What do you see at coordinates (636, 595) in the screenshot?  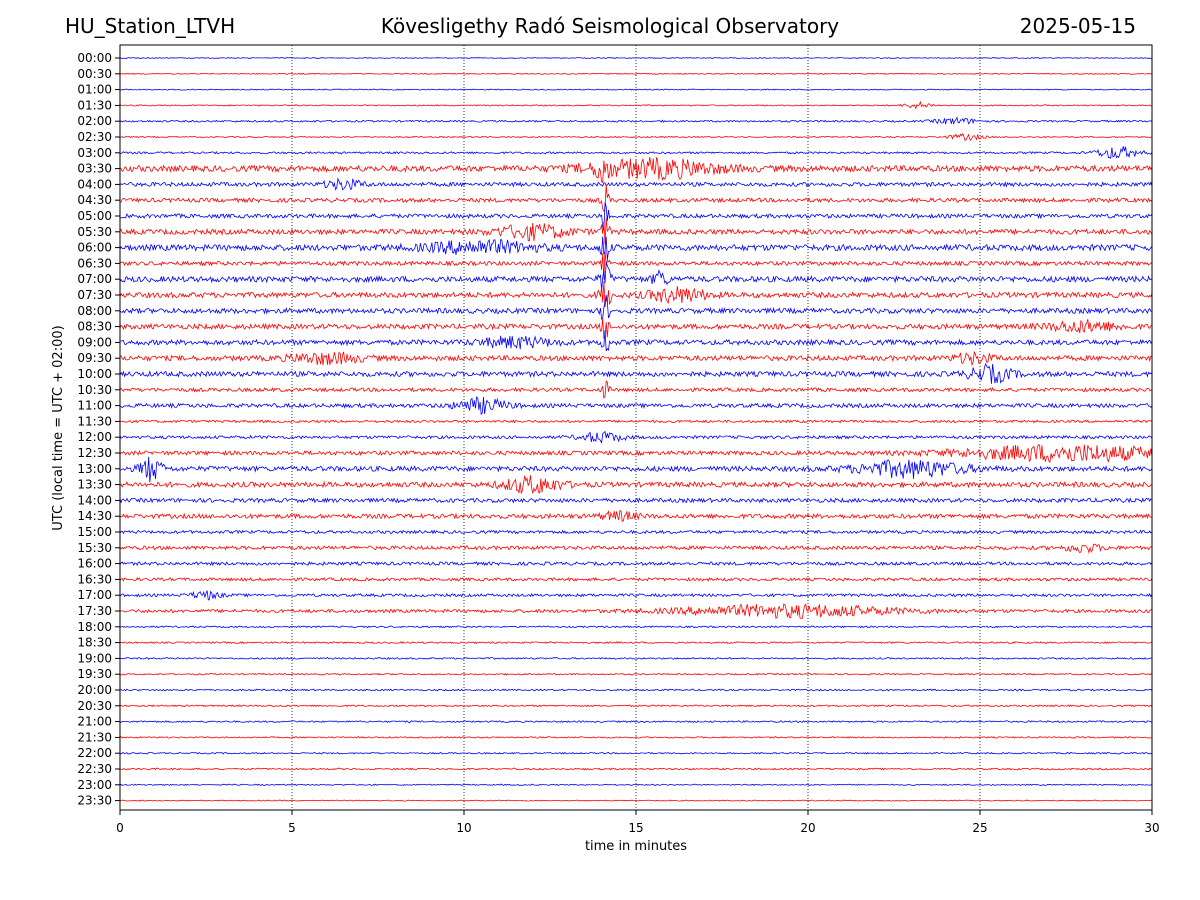 I see `trace-17:00` at bounding box center [636, 595].